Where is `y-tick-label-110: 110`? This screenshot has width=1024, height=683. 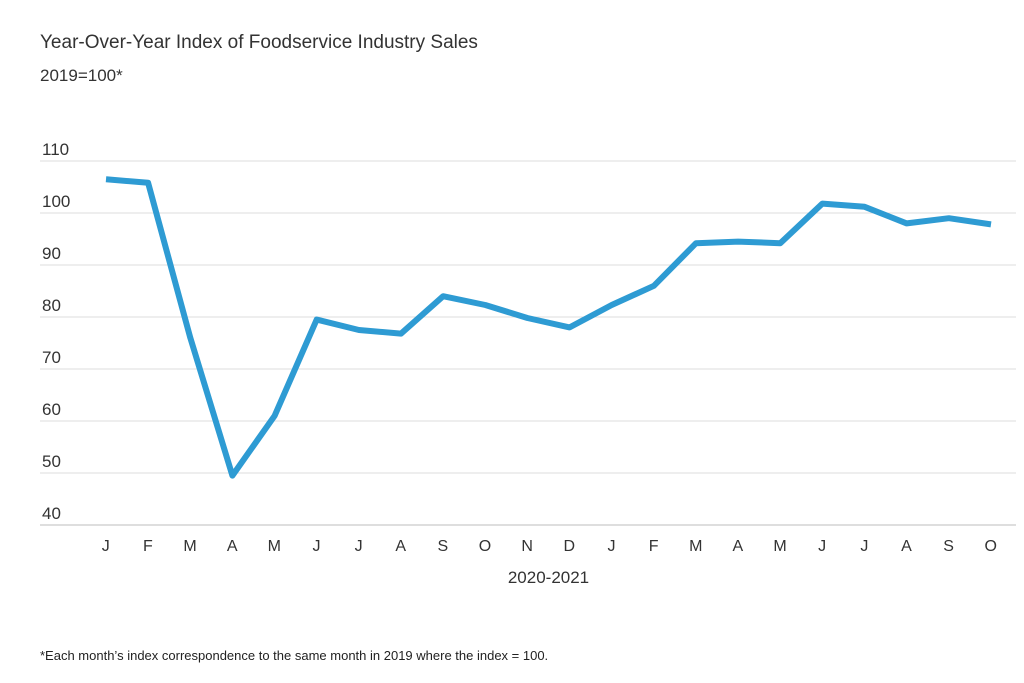
y-tick-label-110: 110 is located at coordinates (55, 149).